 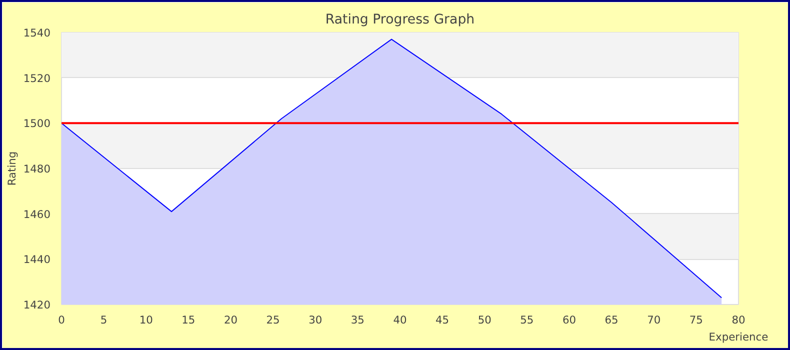 I want to click on x-tick-label: 75, so click(x=696, y=320).